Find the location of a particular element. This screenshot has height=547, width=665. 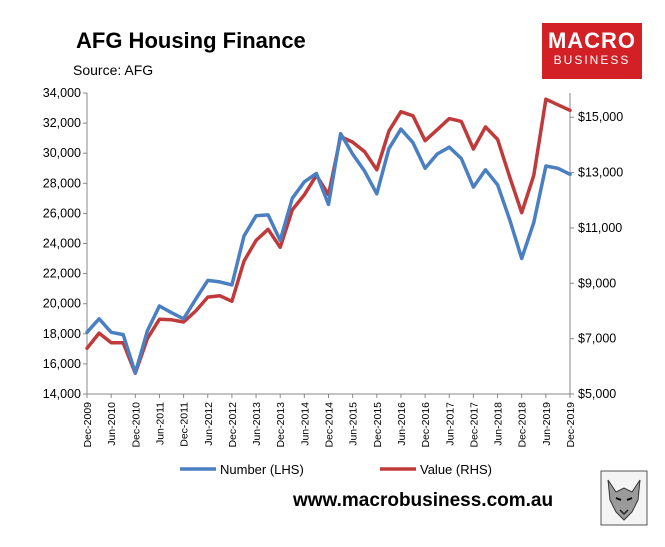

legend-label: Value (RHS) is located at coordinates (456, 469).